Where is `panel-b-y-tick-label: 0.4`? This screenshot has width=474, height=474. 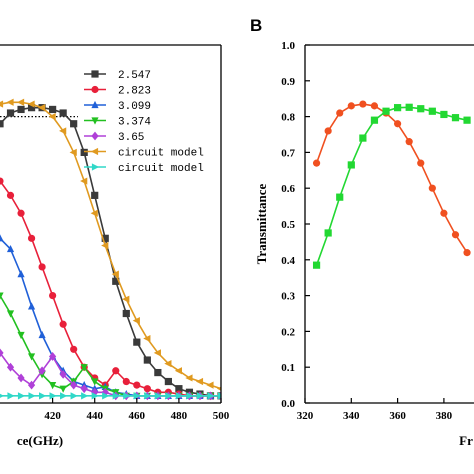 panel-b-y-tick-label: 0.4 is located at coordinates (288, 261).